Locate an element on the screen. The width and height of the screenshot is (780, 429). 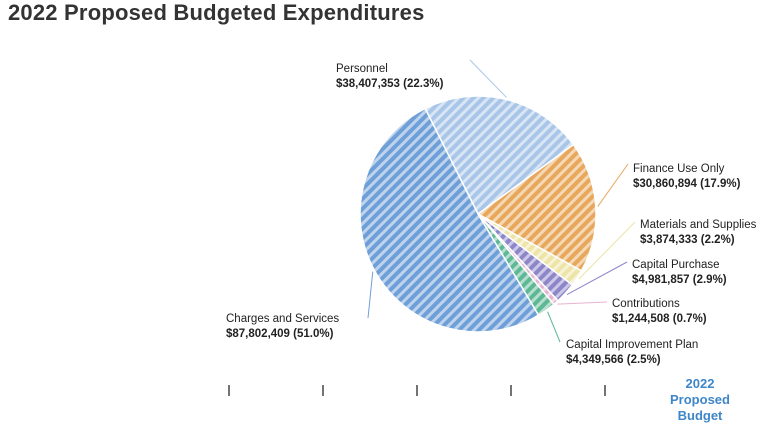
timeline-ticks is located at coordinates (417, 390).